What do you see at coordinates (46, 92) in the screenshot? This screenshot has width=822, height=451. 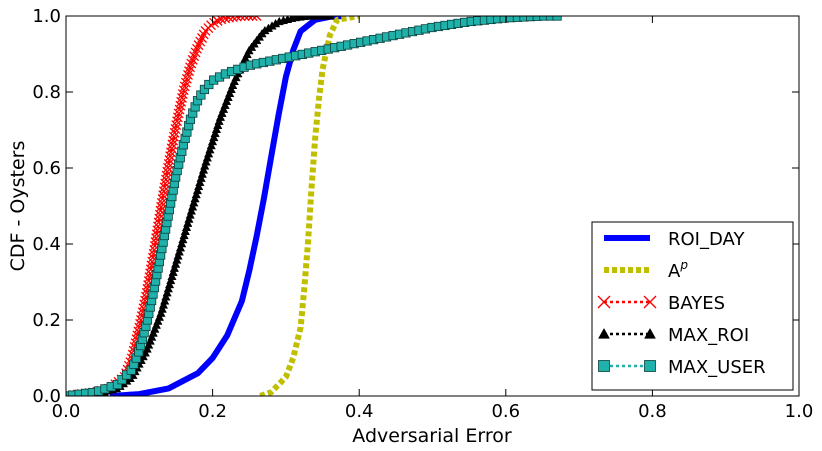 I see `y-tick-label: 0.8` at bounding box center [46, 92].